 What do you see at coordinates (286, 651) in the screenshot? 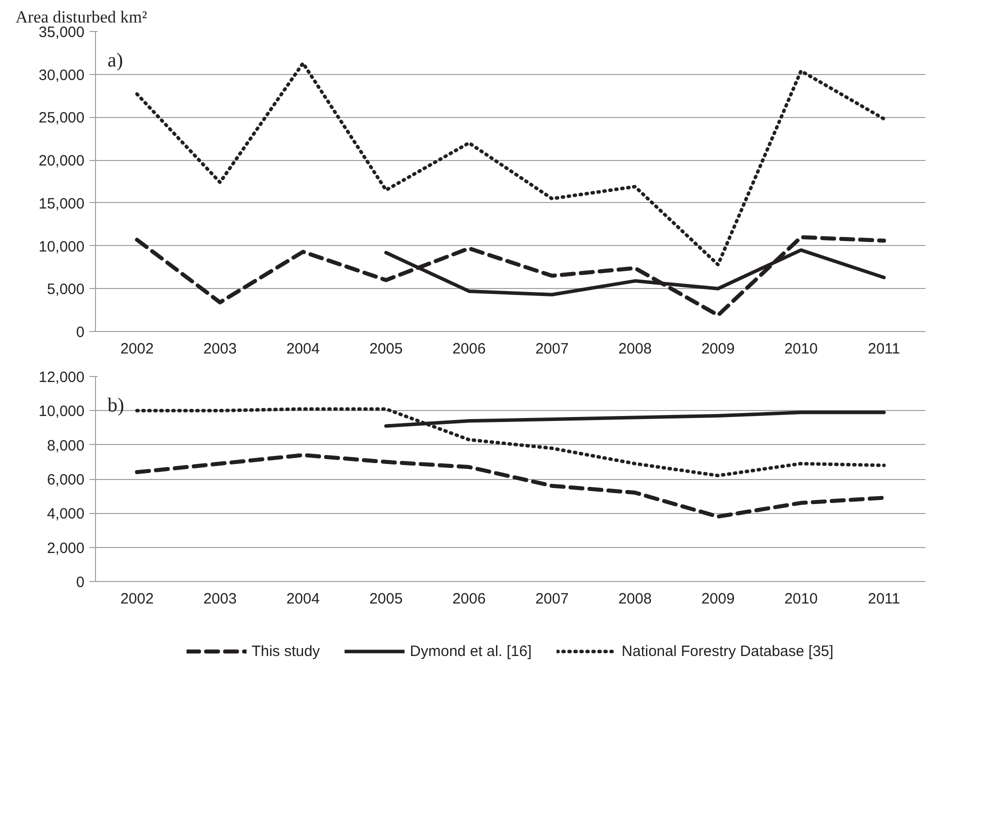
I see `legend-label: This study` at bounding box center [286, 651].